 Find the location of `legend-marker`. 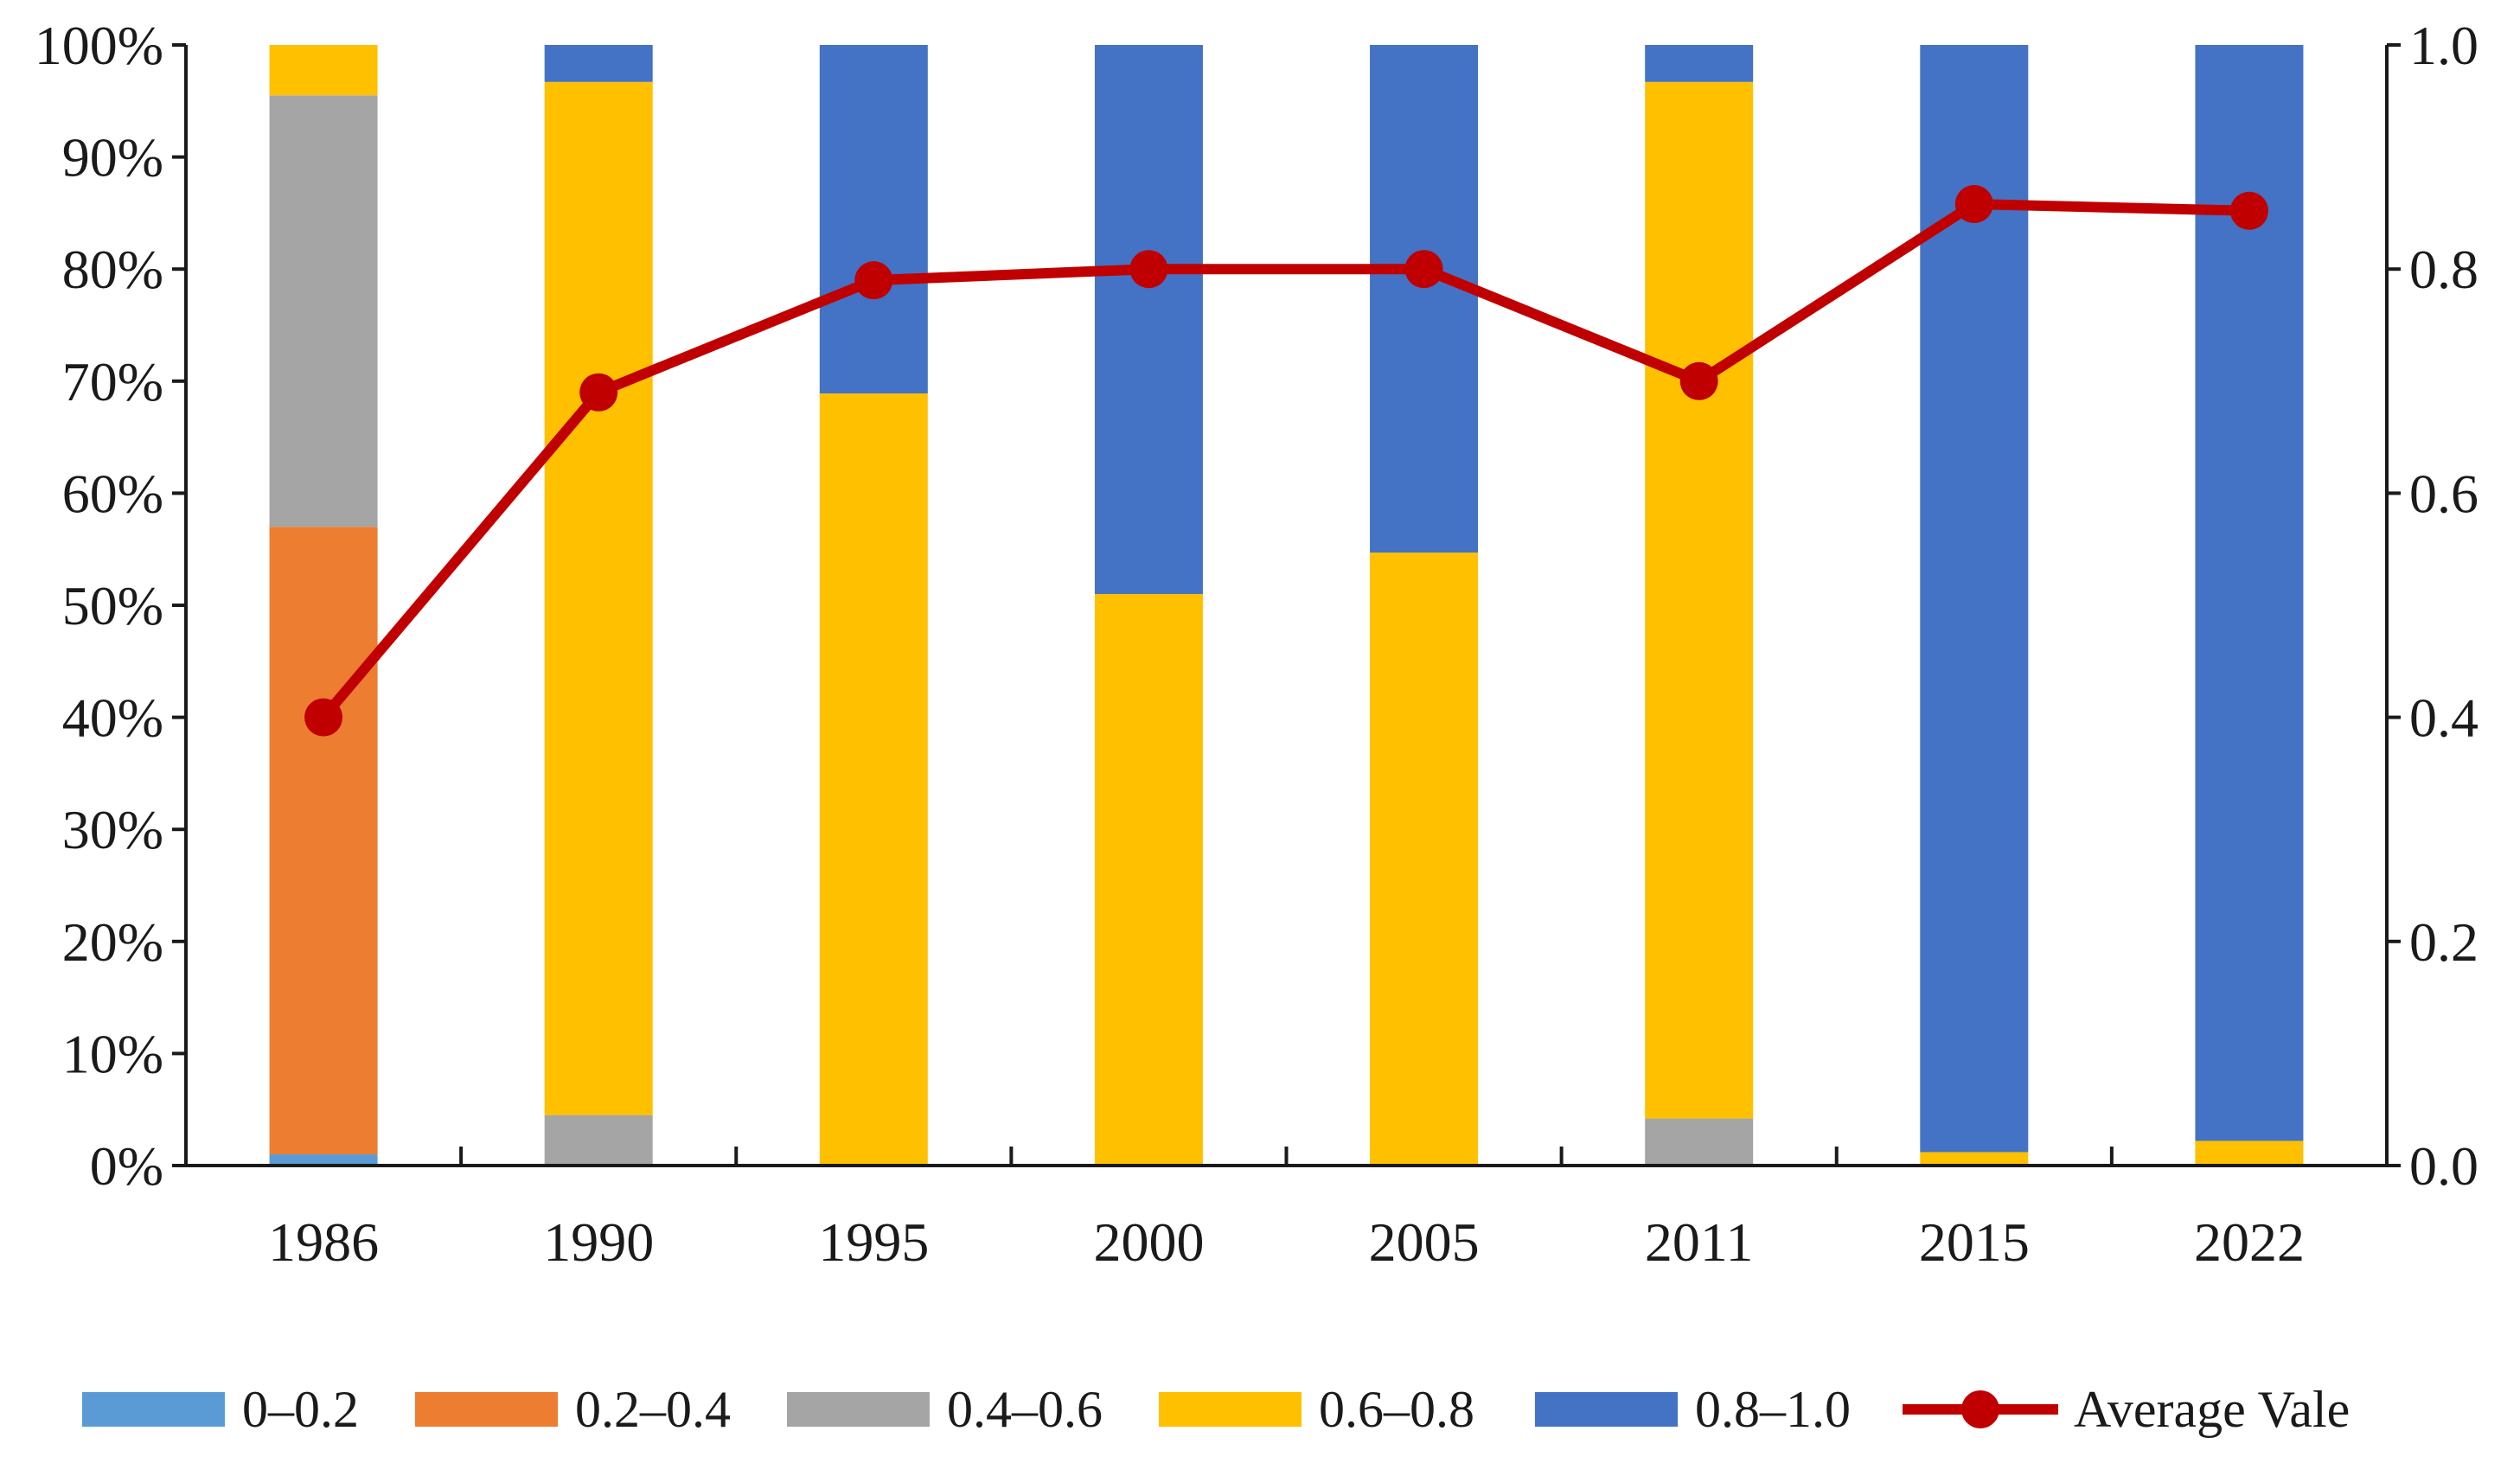

legend-marker is located at coordinates (1980, 1409).